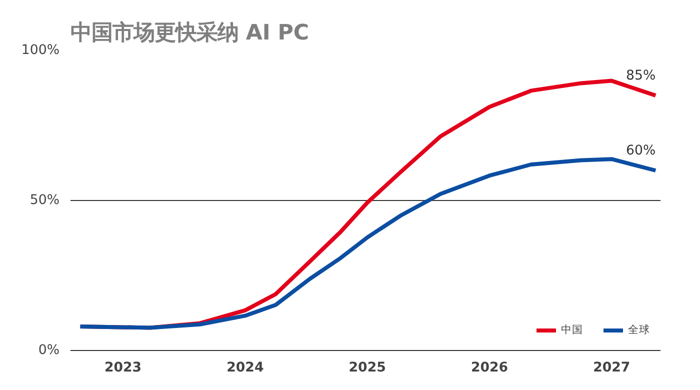  Describe the element at coordinates (572, 330) in the screenshot. I see `legend-label: 中国` at that location.